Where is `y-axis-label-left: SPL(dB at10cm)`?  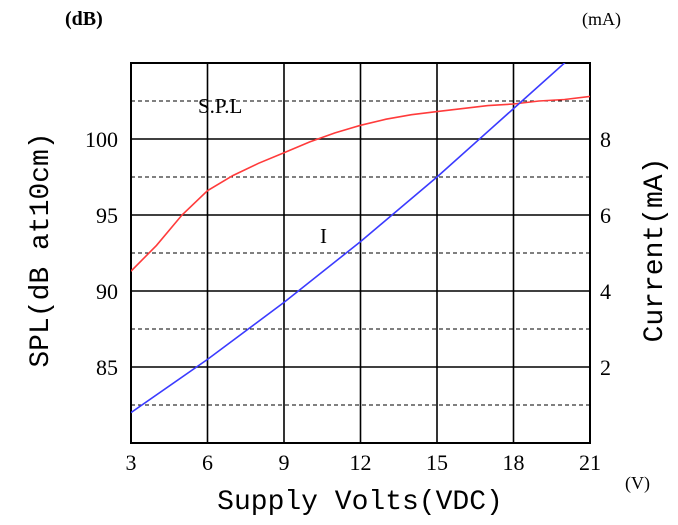 y-axis-label-left: SPL(dB at10cm) is located at coordinates (41, 249).